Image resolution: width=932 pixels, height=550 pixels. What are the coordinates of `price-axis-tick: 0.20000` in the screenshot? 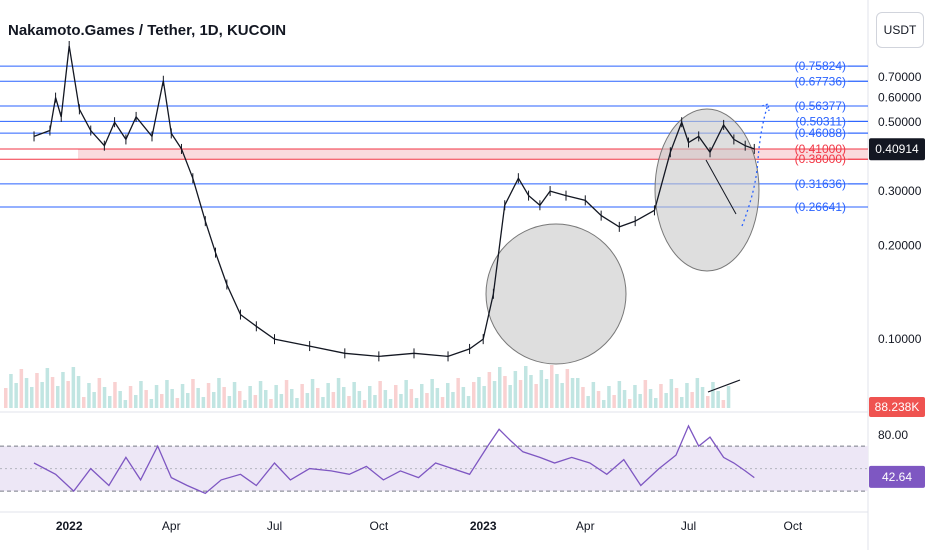 It's located at (900, 246).